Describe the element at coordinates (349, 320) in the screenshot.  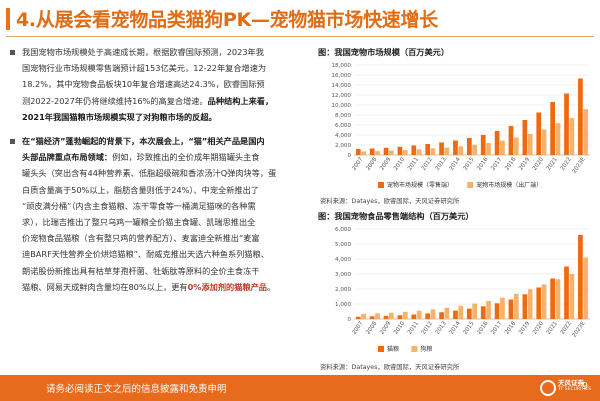
I see `y-tick-label: 0` at that location.